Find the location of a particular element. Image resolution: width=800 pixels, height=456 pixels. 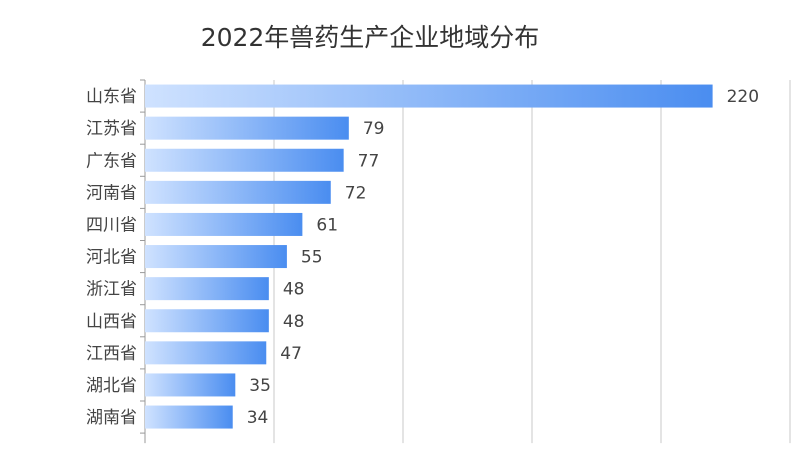

data-label: 77 is located at coordinates (369, 161).